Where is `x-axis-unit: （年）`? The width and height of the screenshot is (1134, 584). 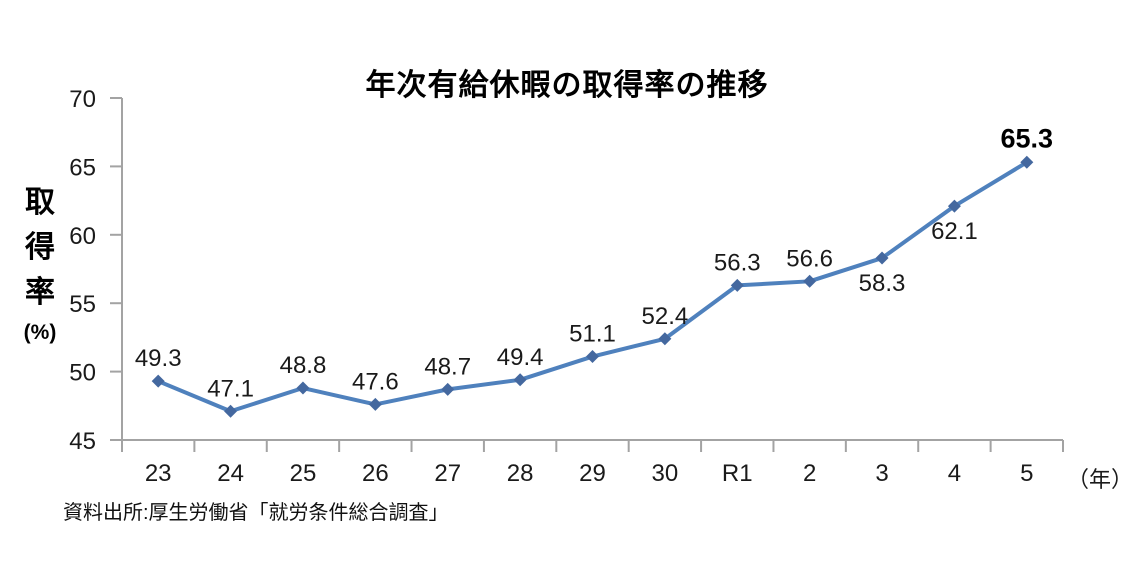
x-axis-unit: （年） is located at coordinates (1100, 479).